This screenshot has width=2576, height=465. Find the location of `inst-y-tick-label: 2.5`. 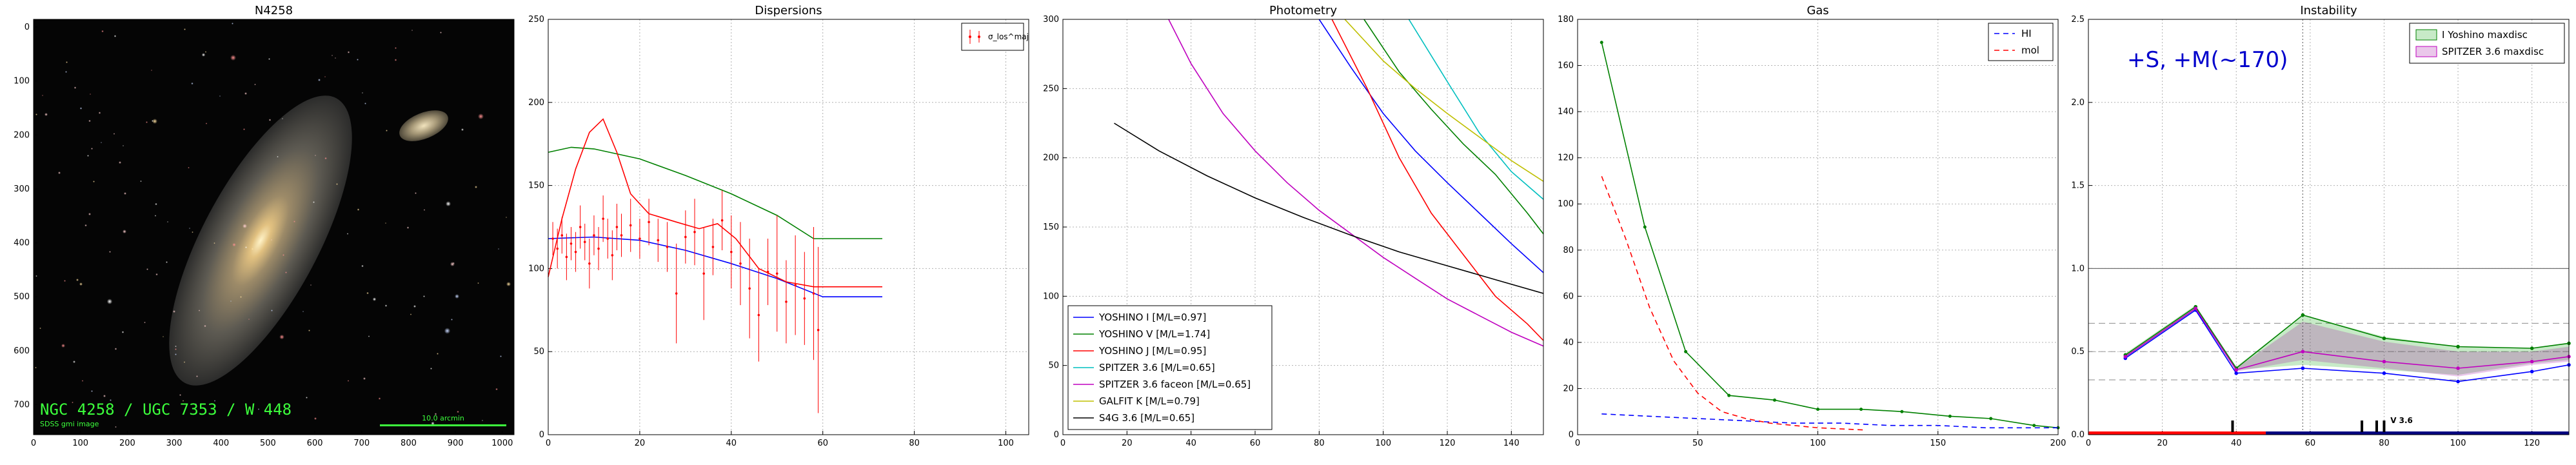

inst-y-tick-label: 2.5 is located at coordinates (2078, 20).